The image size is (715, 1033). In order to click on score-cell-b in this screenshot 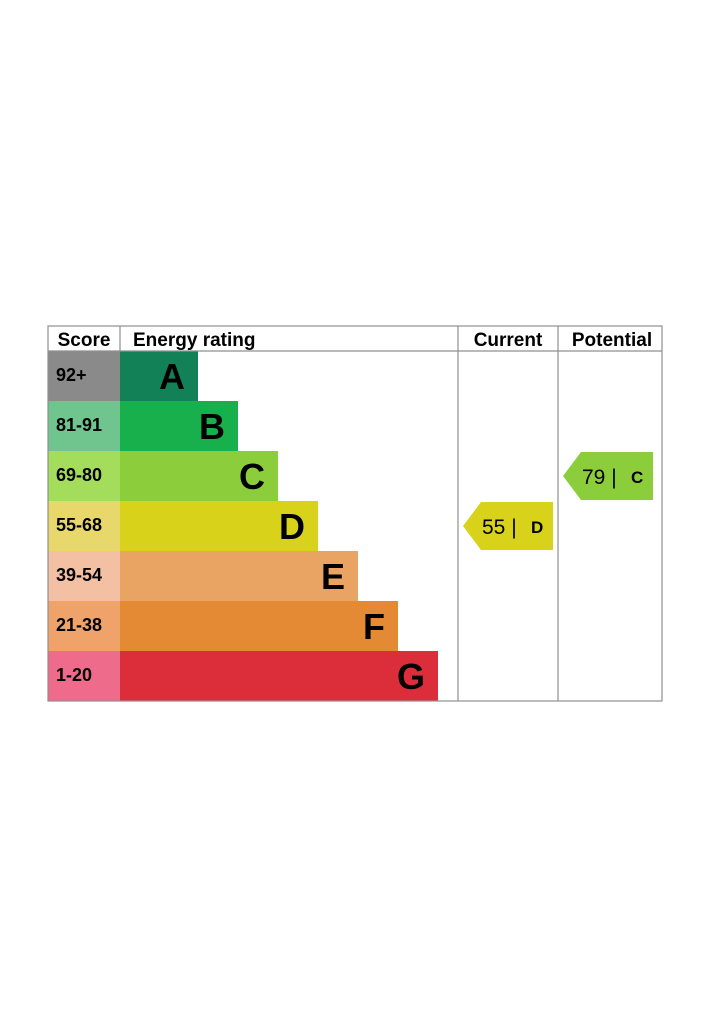, I will do `click(84, 426)`.